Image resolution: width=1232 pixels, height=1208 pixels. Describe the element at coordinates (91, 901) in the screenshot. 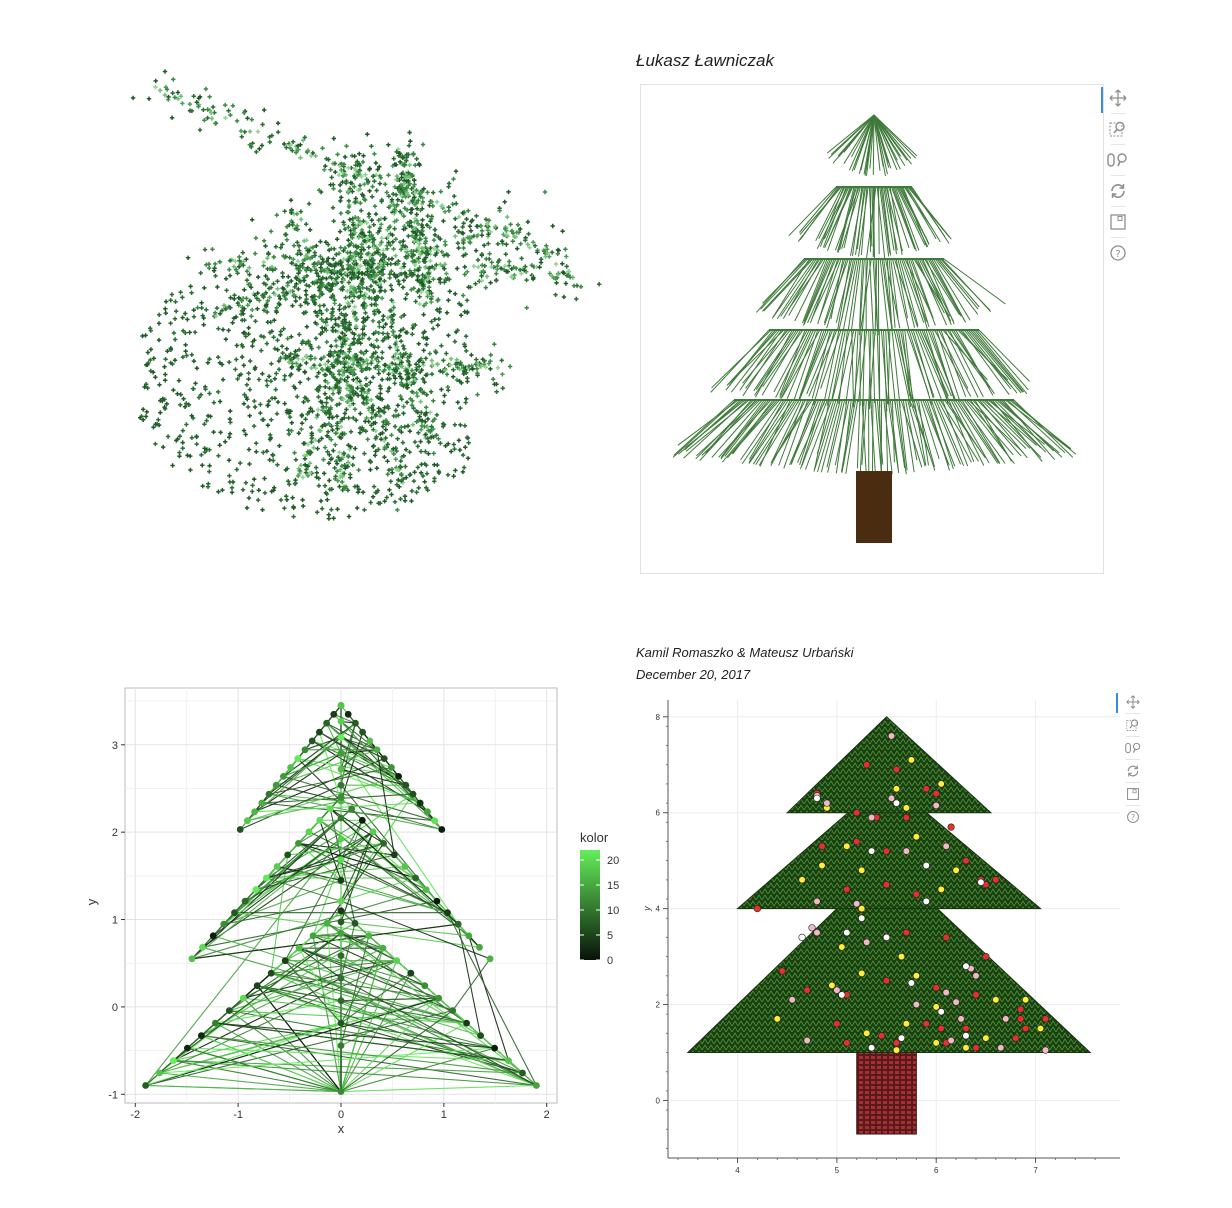

I see `y-axis-label: y` at that location.